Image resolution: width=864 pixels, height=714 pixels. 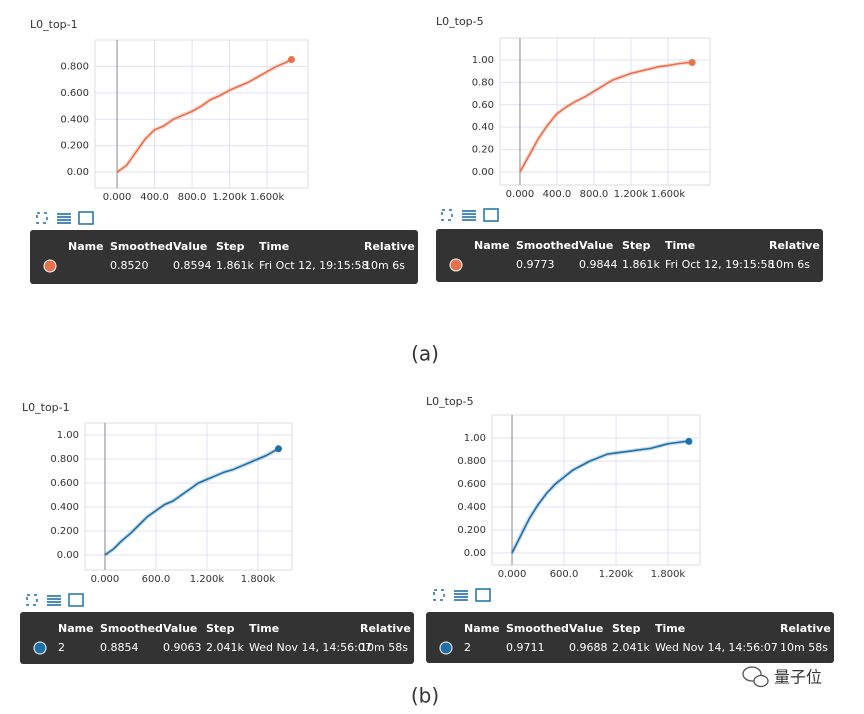 What do you see at coordinates (192, 265) in the screenshot?
I see `tooltip-cell: 0.8594` at bounding box center [192, 265].